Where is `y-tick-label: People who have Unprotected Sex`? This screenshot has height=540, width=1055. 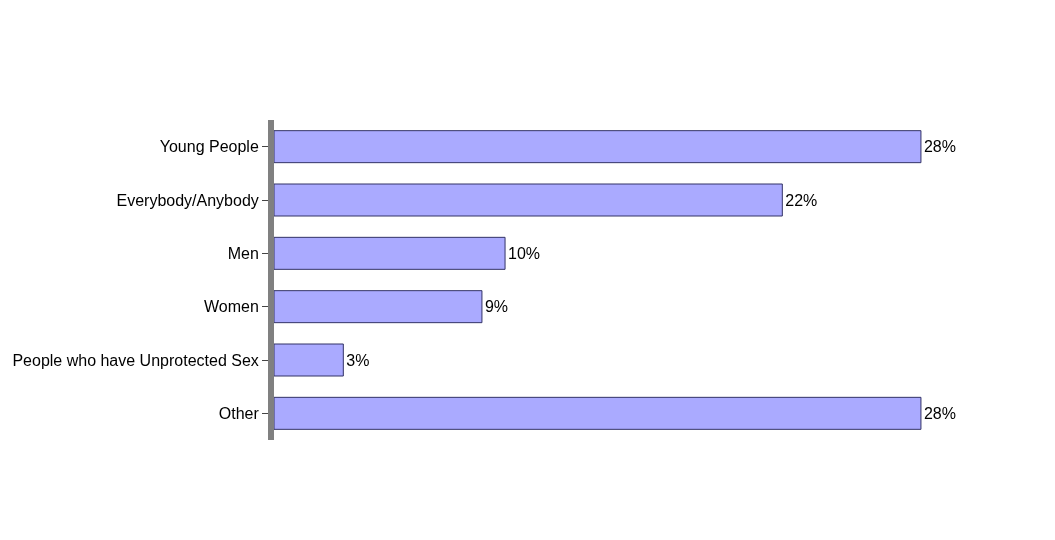 y-tick-label: People who have Unprotected Sex is located at coordinates (135, 360).